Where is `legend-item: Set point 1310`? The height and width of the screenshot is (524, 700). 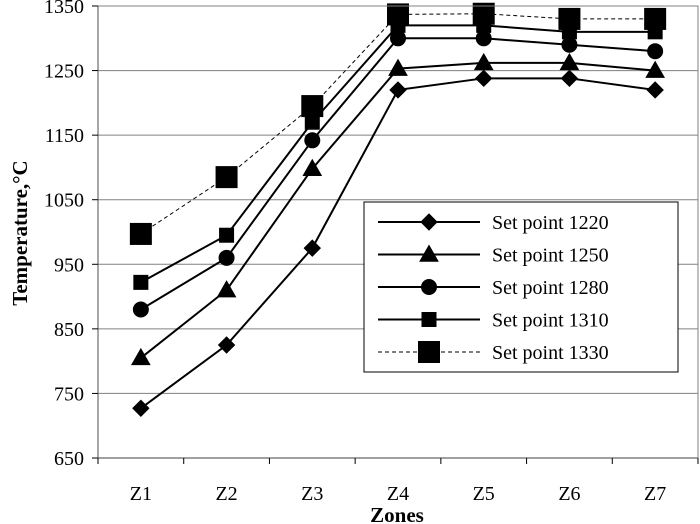
legend-item: Set point 1310 is located at coordinates (493, 321).